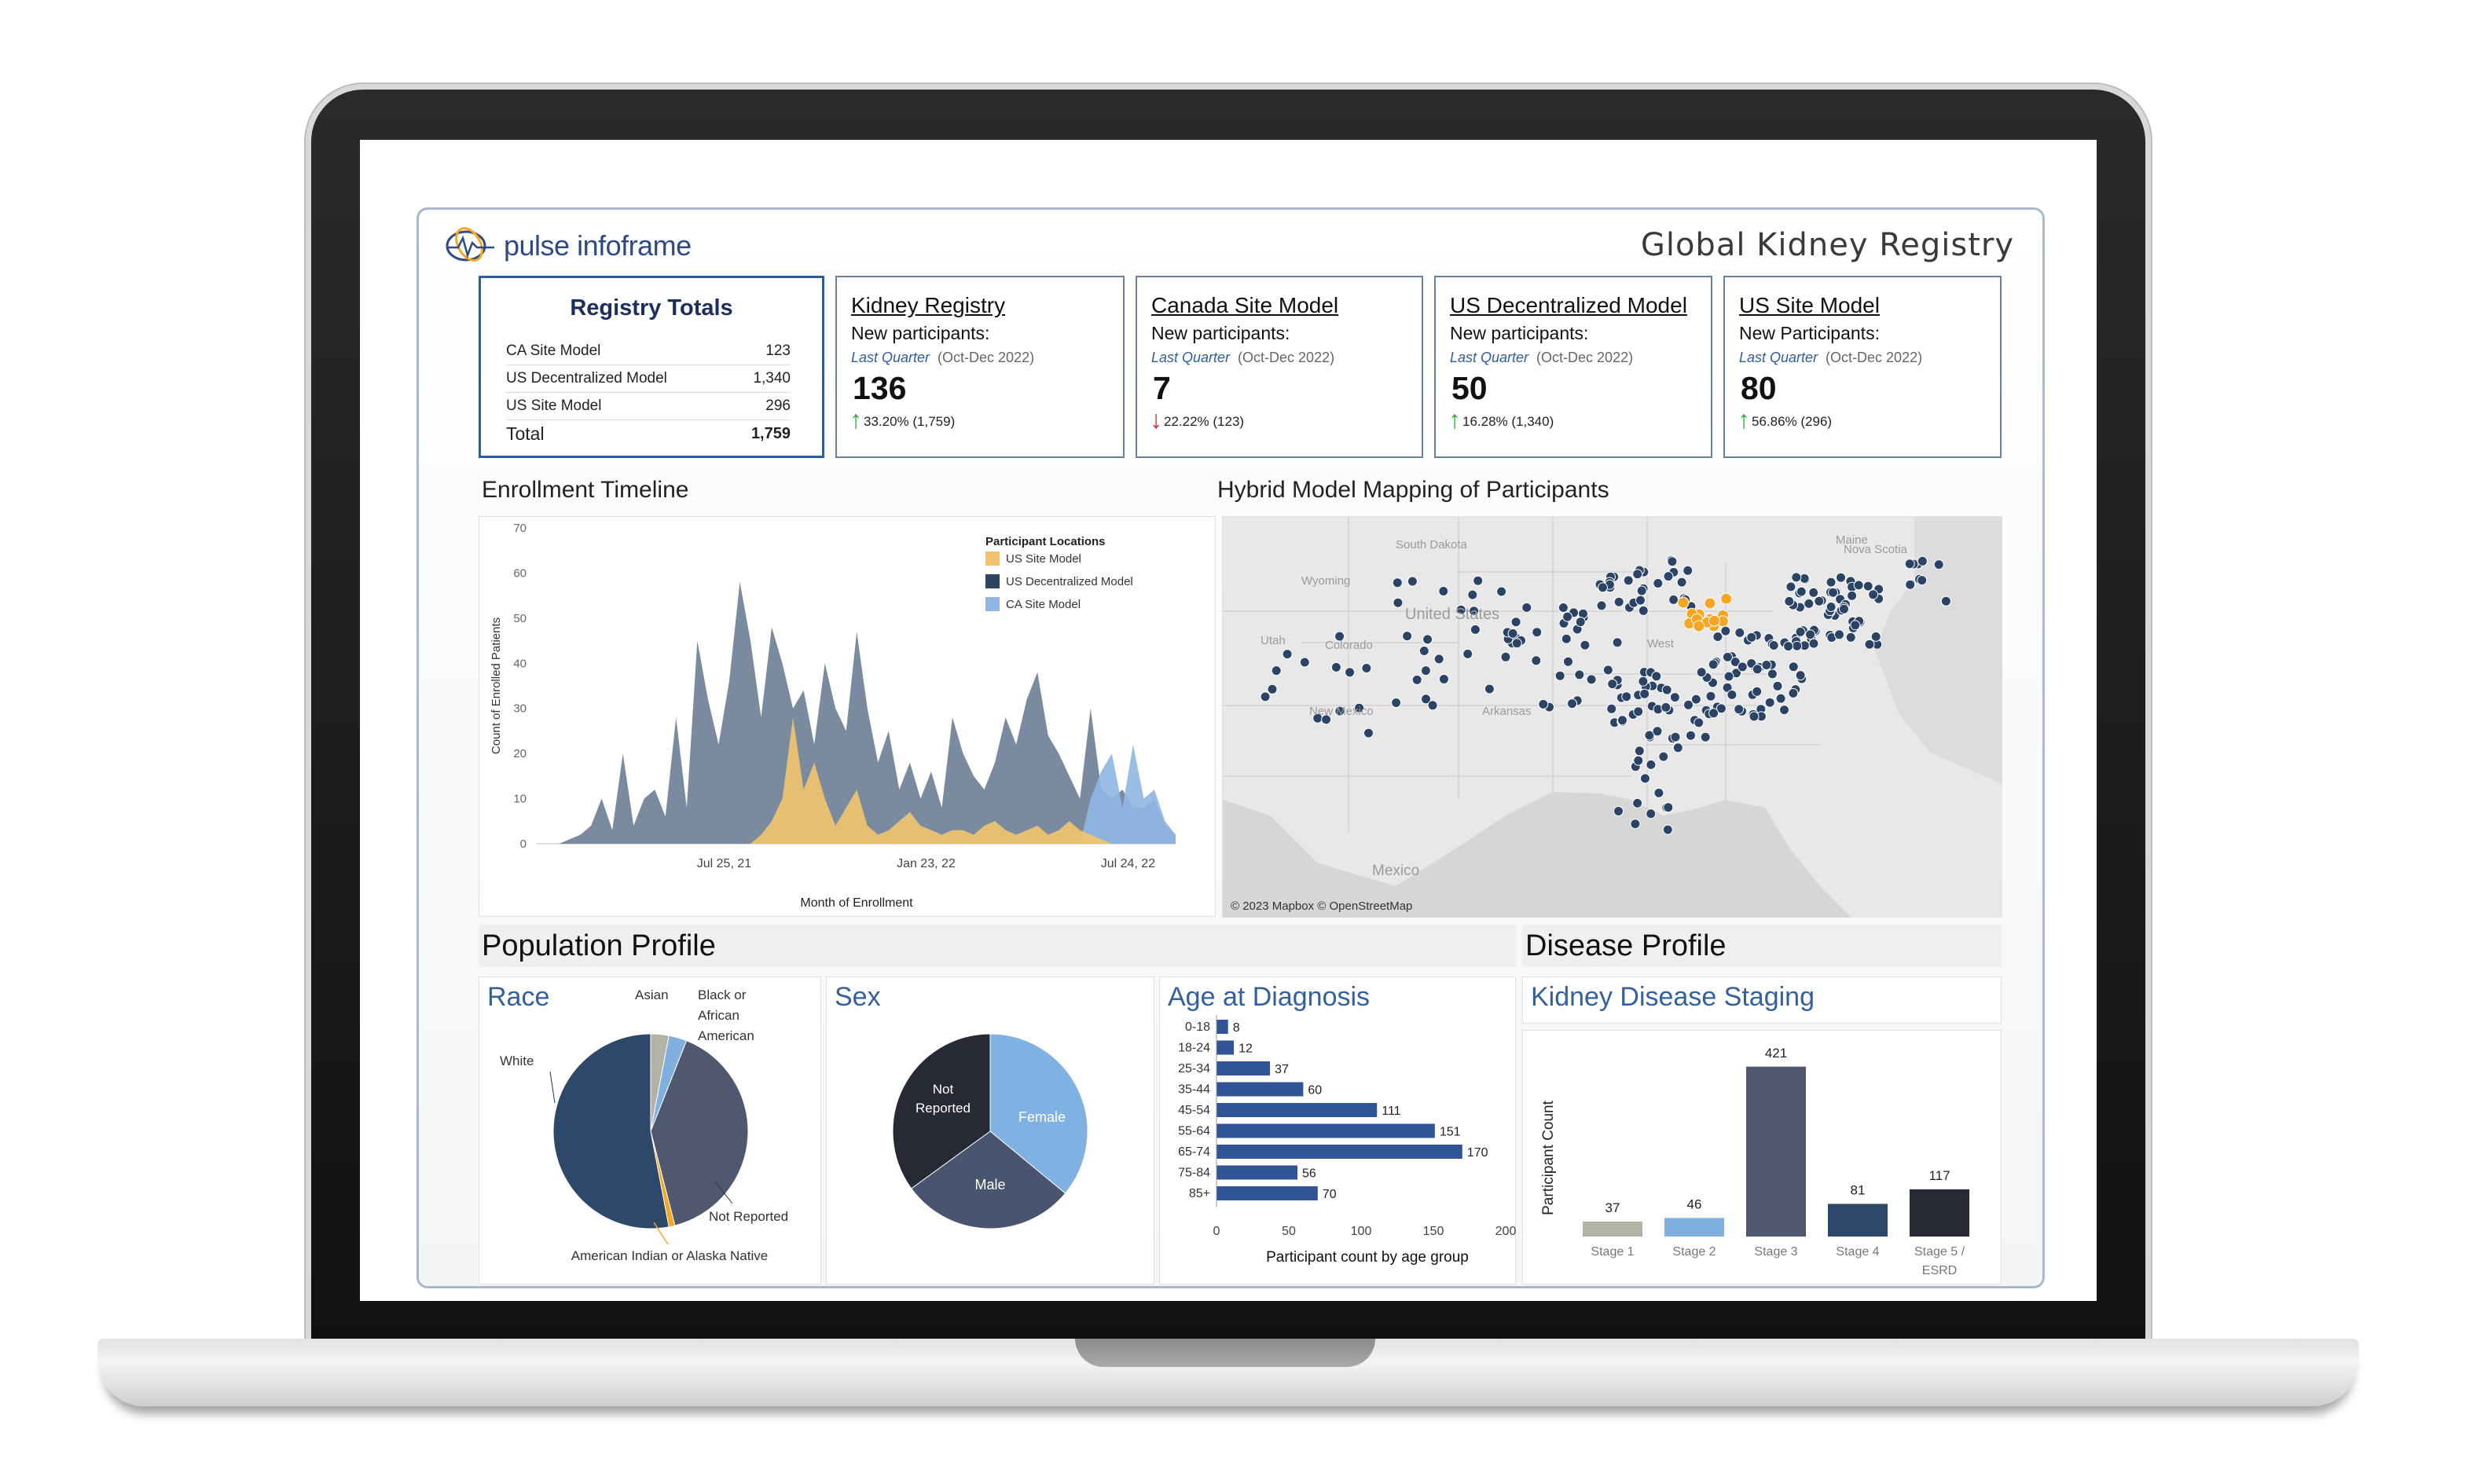  Describe the element at coordinates (1809, 305) in the screenshot. I see `kpi-title: US Site Model` at that location.